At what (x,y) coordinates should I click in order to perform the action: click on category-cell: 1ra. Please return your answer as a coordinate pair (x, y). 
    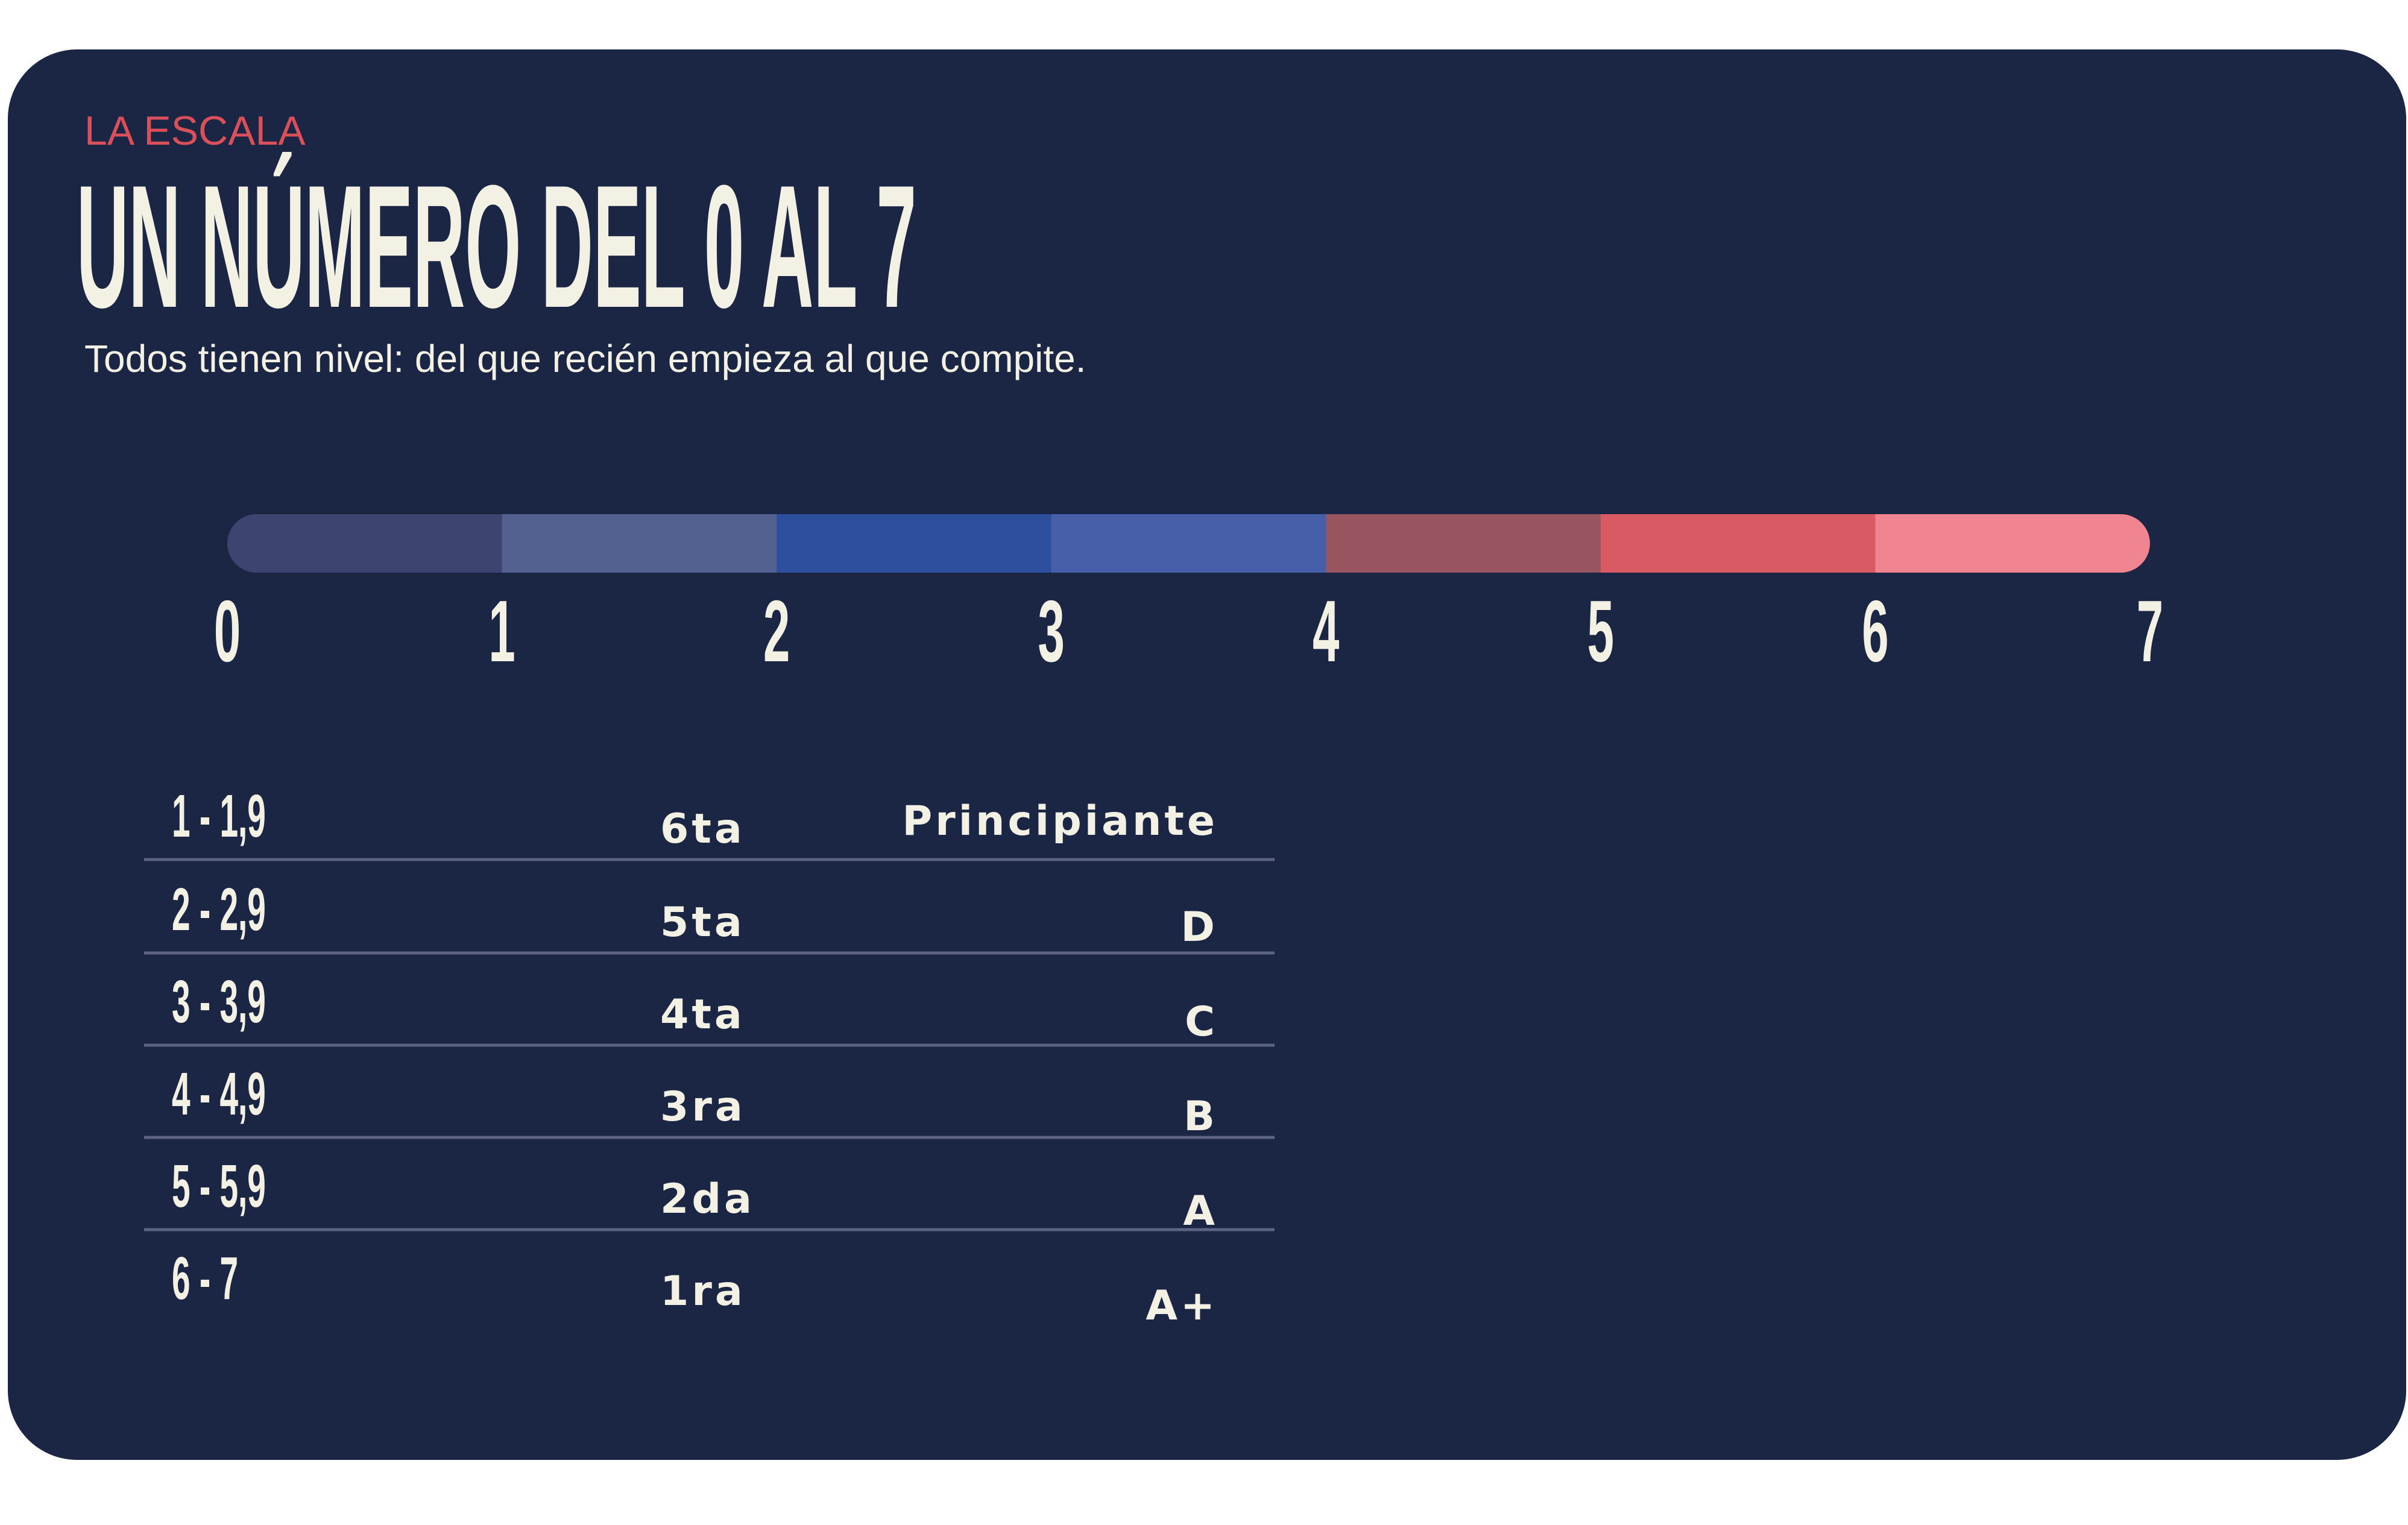
    Looking at the image, I should click on (703, 1291).